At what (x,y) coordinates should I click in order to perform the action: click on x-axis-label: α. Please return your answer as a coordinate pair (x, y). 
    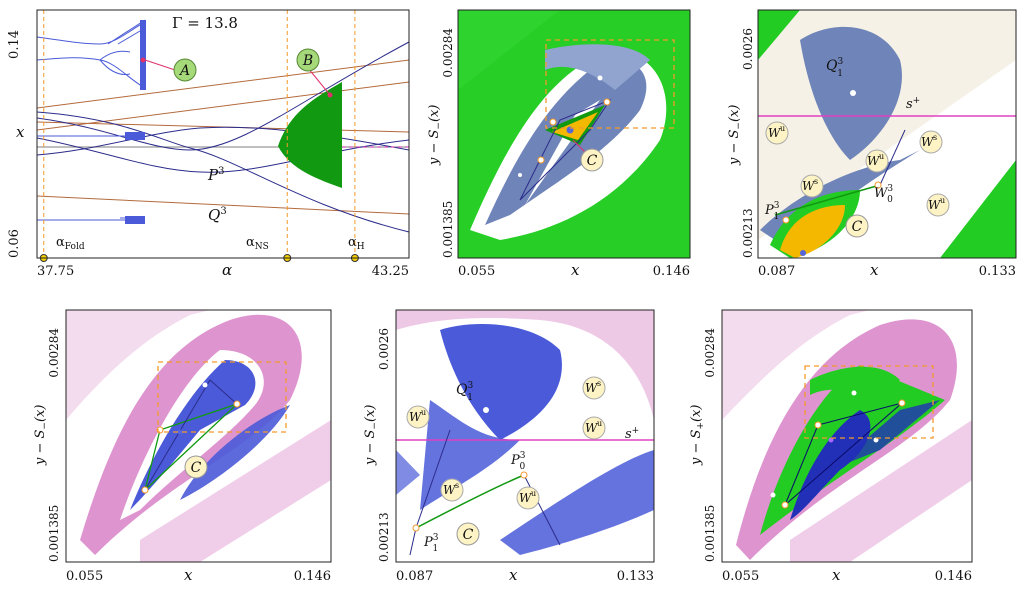
    Looking at the image, I should click on (227, 270).